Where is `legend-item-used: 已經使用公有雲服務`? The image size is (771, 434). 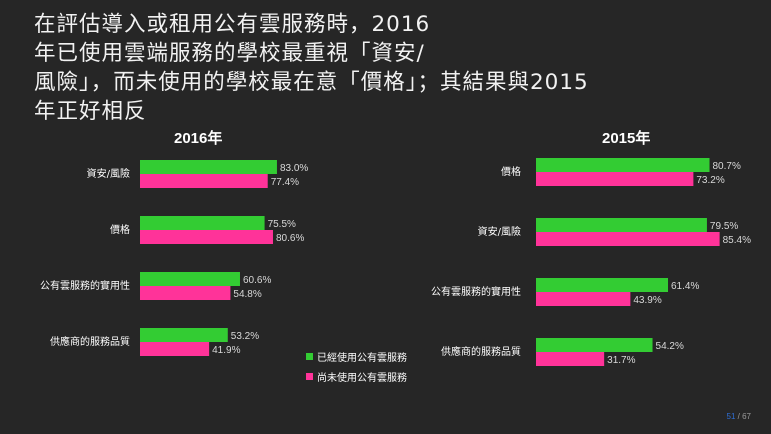
legend-item-used: 已經使用公有雲服務 is located at coordinates (356, 356).